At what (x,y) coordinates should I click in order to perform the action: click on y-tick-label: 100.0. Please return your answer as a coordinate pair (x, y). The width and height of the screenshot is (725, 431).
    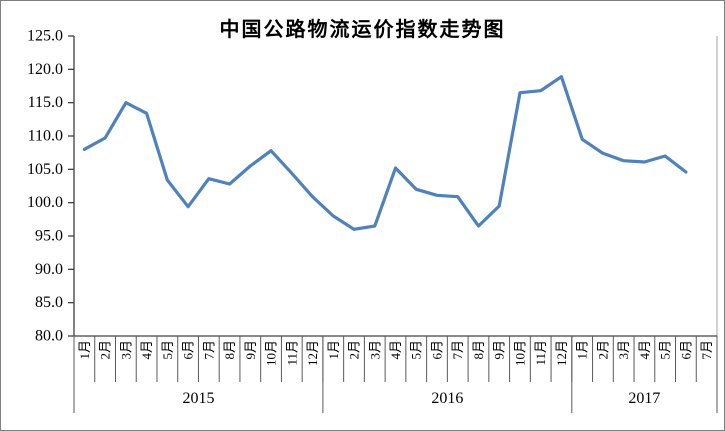
    Looking at the image, I should click on (45, 202).